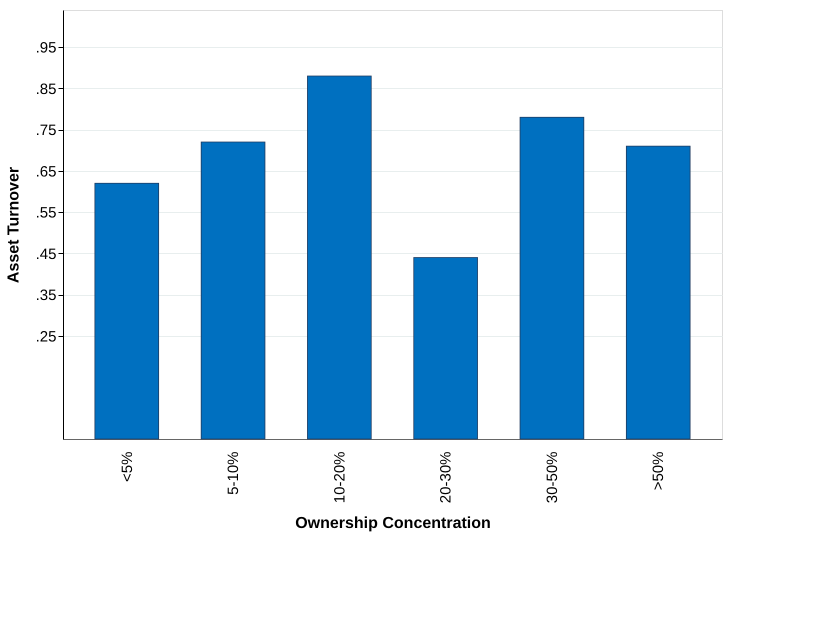 This screenshot has height=617, width=813. What do you see at coordinates (127, 467) in the screenshot?
I see `x-tick-label: <5%` at bounding box center [127, 467].